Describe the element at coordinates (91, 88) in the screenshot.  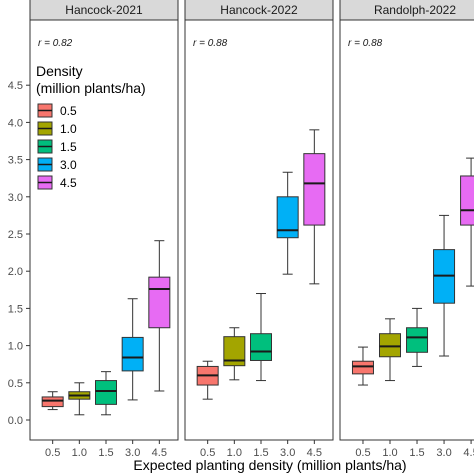
I see `legend-title-line: (million plants/ha)` at that location.